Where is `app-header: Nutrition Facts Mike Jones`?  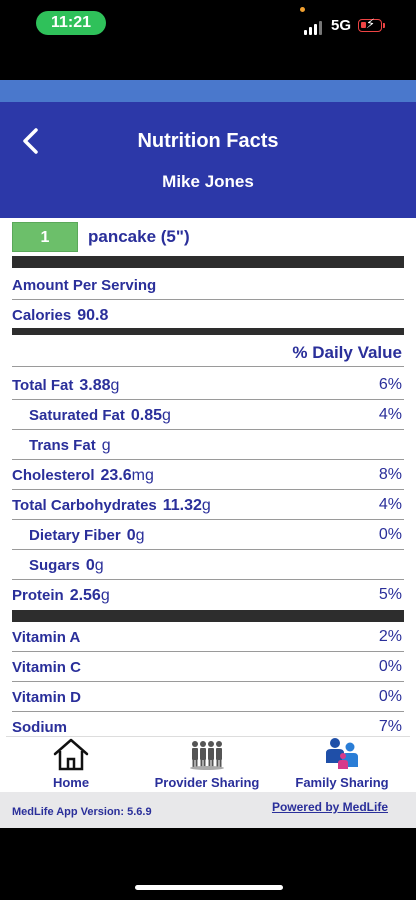 app-header: Nutrition Facts Mike Jones is located at coordinates (208, 160).